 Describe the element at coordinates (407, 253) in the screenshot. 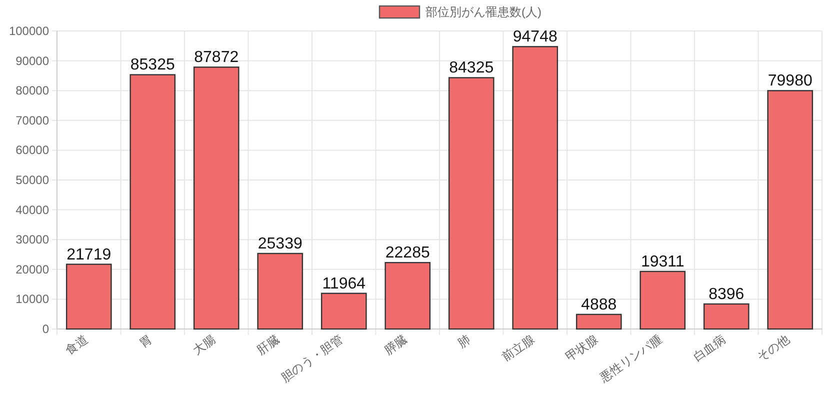

I see `data-label: 22285` at that location.